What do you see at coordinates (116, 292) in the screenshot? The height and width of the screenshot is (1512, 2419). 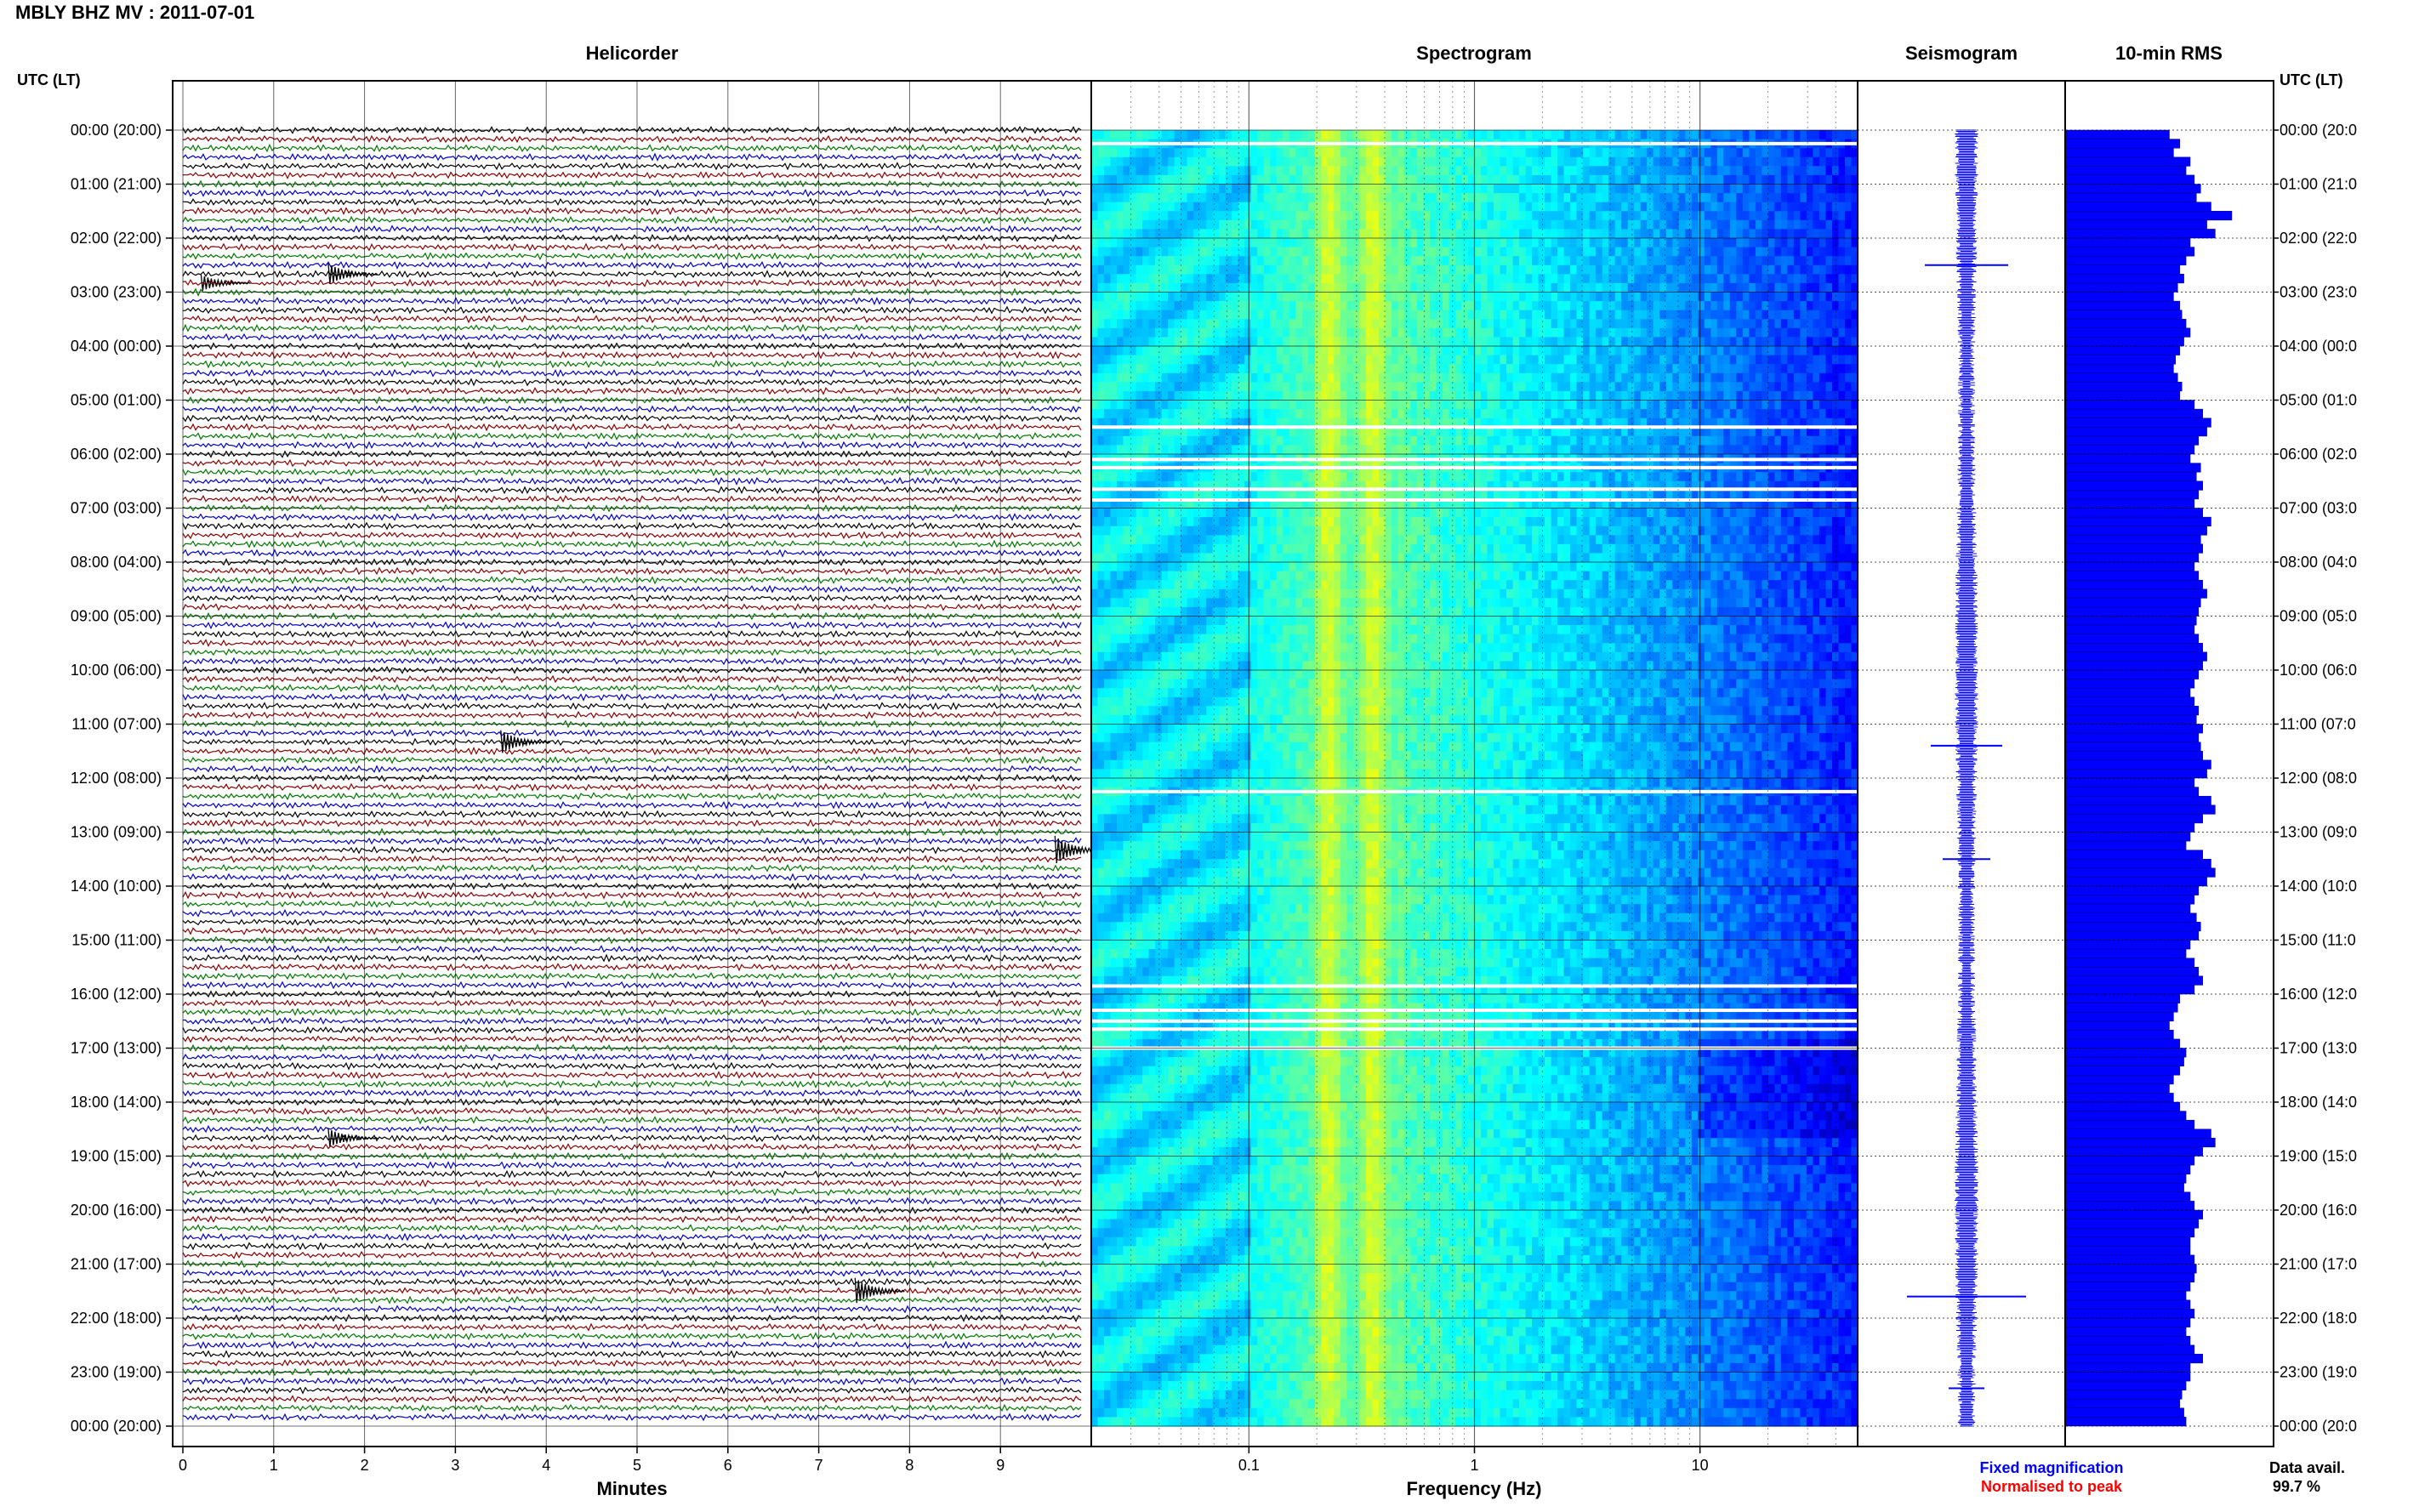 I see `time-label-left: 03:00 (23:00)` at bounding box center [116, 292].